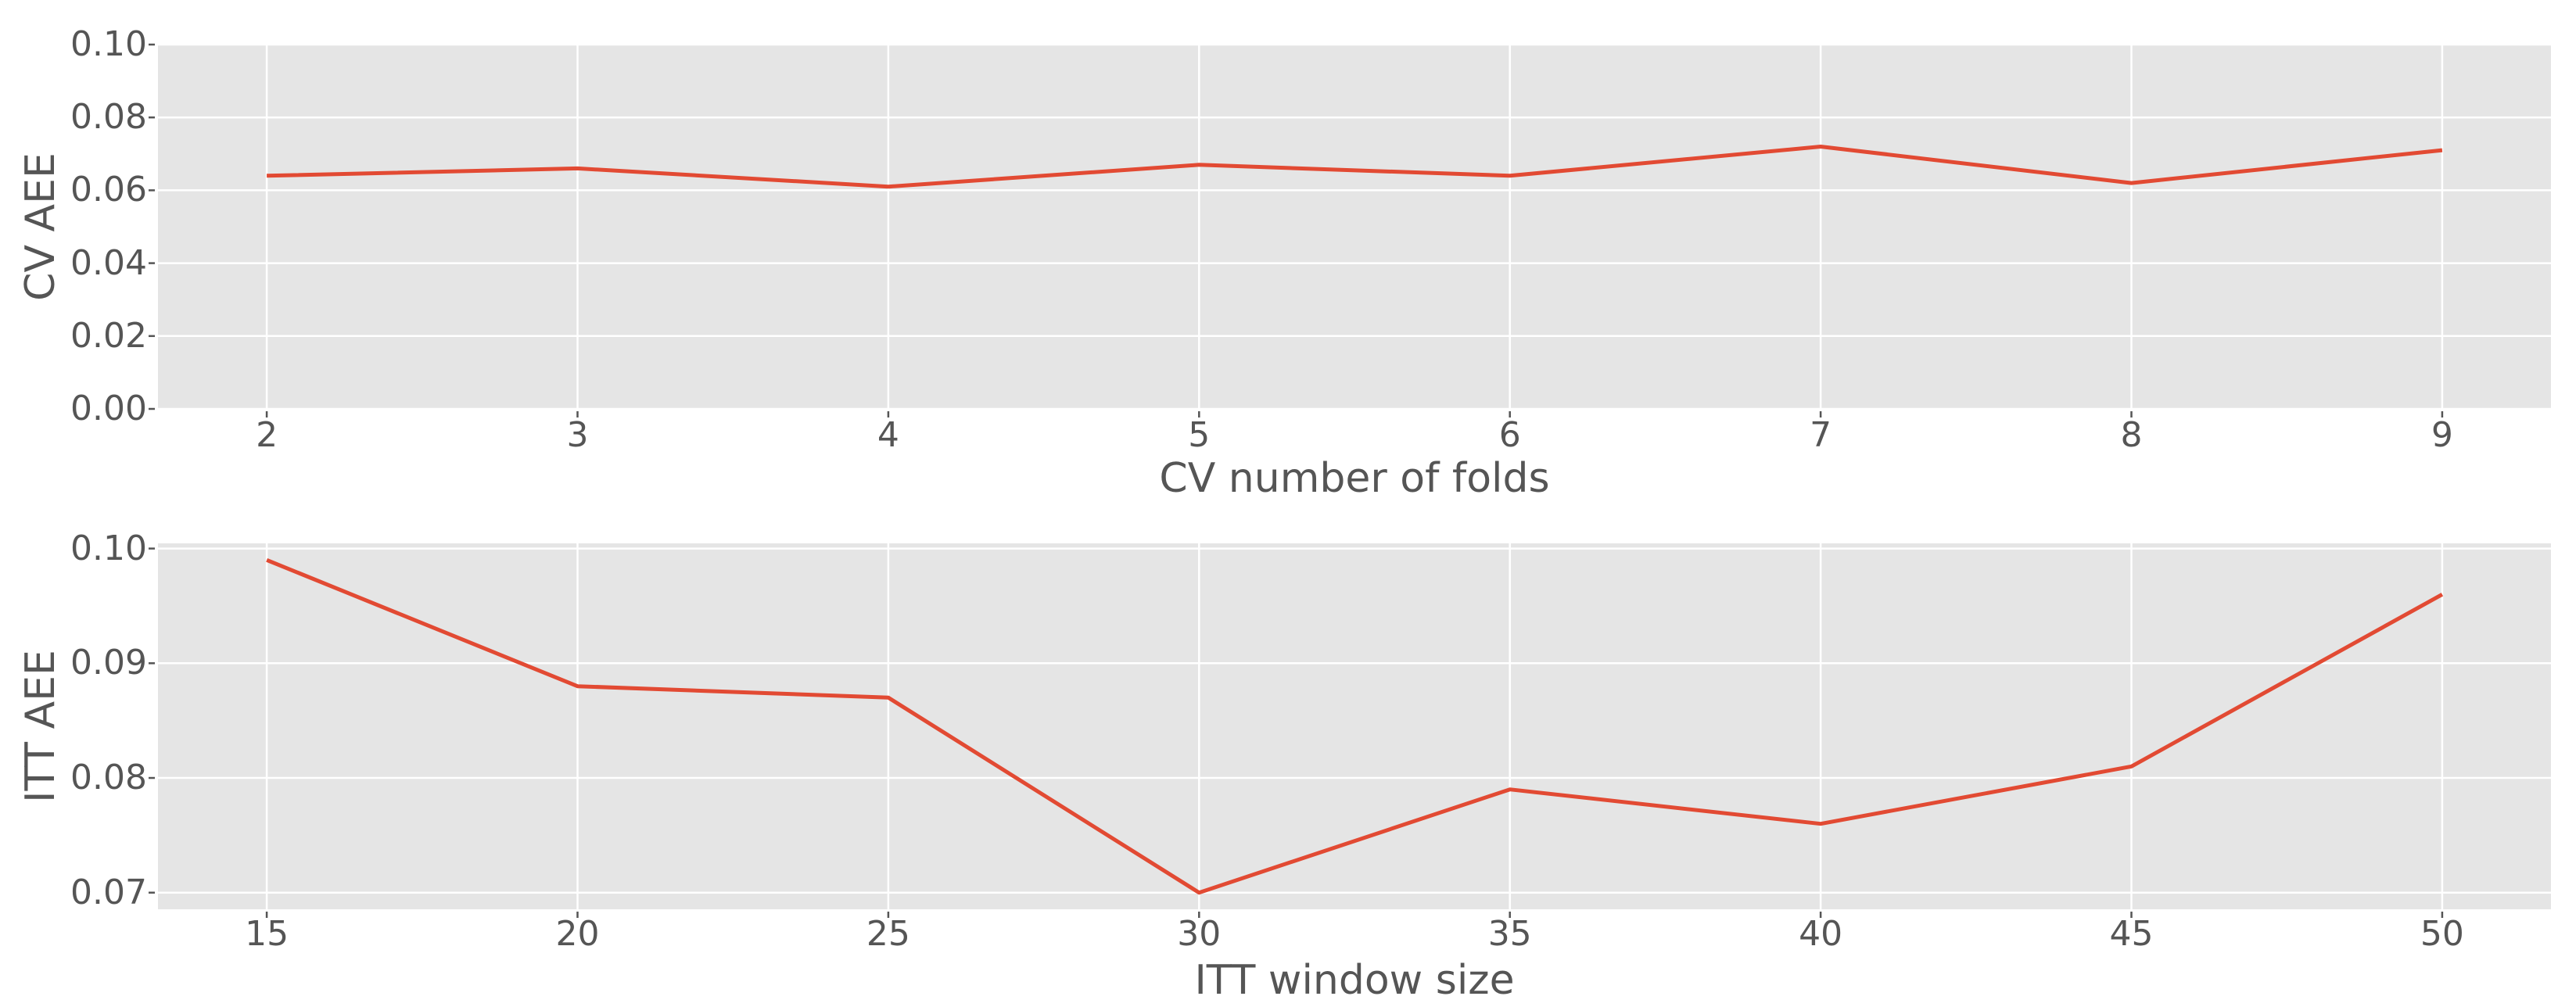 Image resolution: width=2576 pixels, height=1007 pixels. Describe the element at coordinates (109, 663) in the screenshot. I see `y-tick-label: 0.09` at that location.